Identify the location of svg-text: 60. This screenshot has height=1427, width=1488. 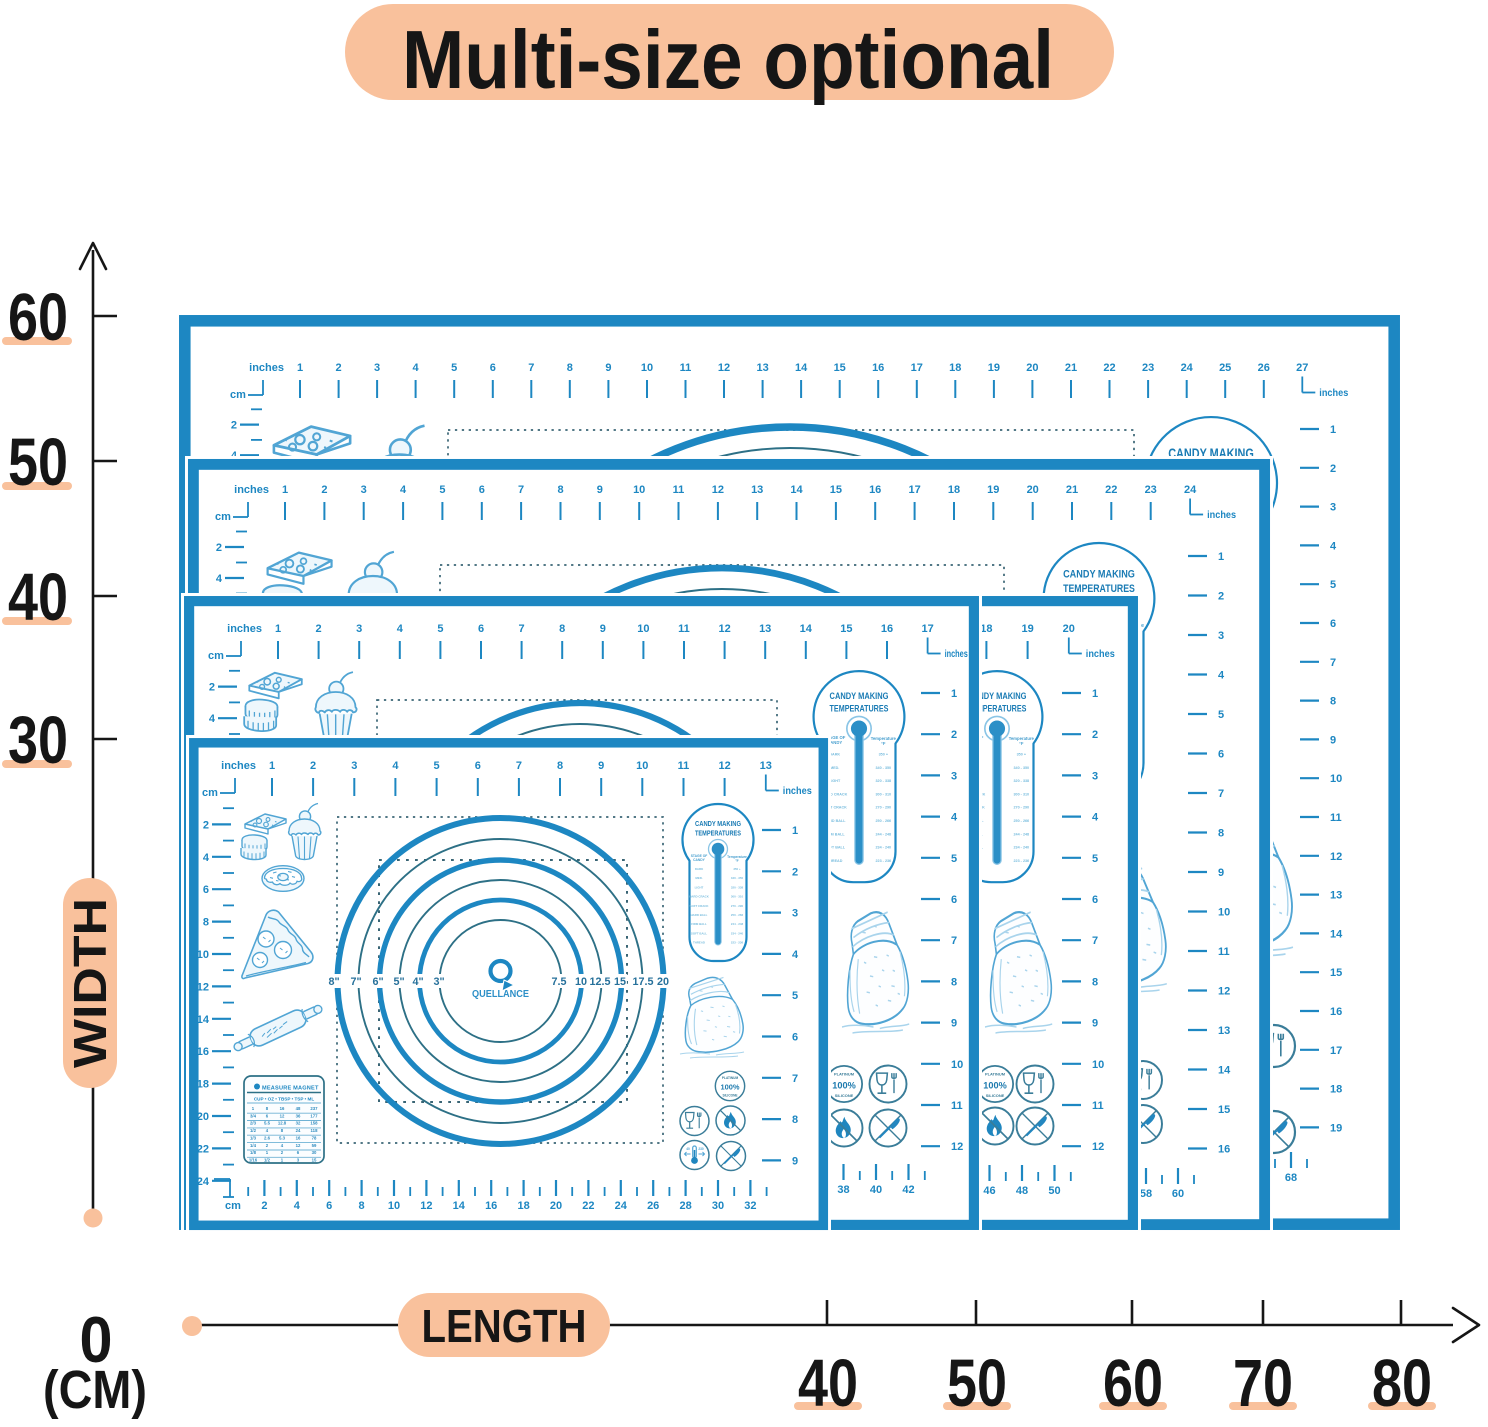
(1133, 1383).